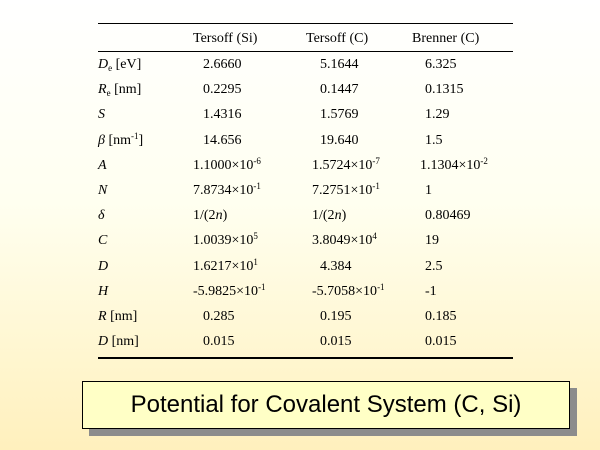 Image resolution: width=600 pixels, height=450 pixels. Describe the element at coordinates (227, 190) in the screenshot. I see `value-cell: 7.8734×10⁻¹` at that location.